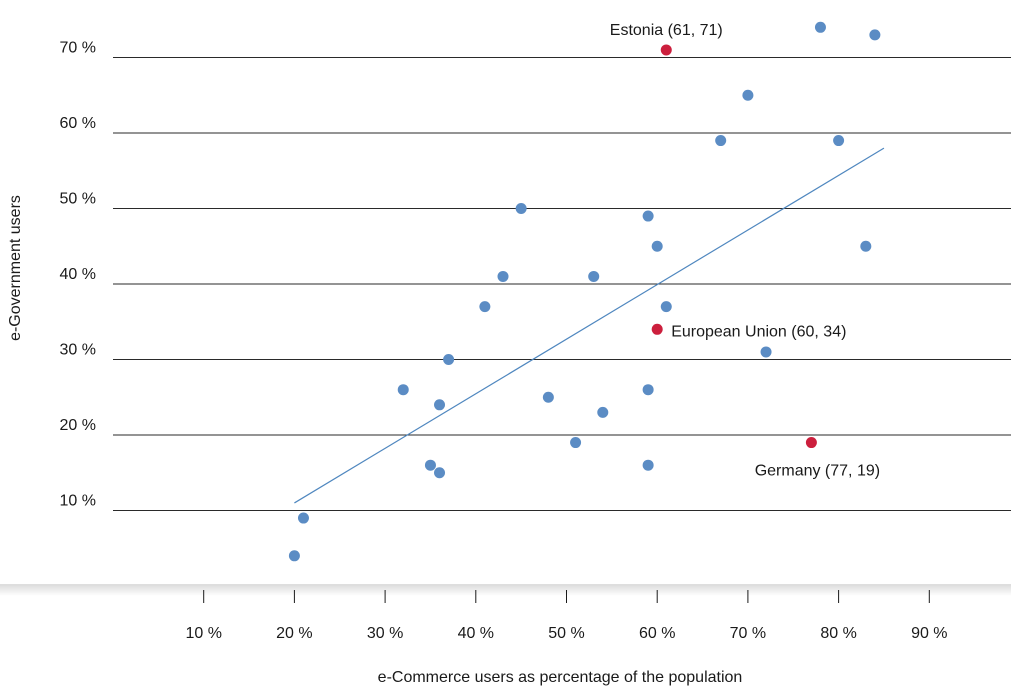  Describe the element at coordinates (566, 616) in the screenshot. I see `x-axis-ticks: 10 % 20 % 30 % 40 % 50 % 60 % 70 % 80 % 90 %` at that location.